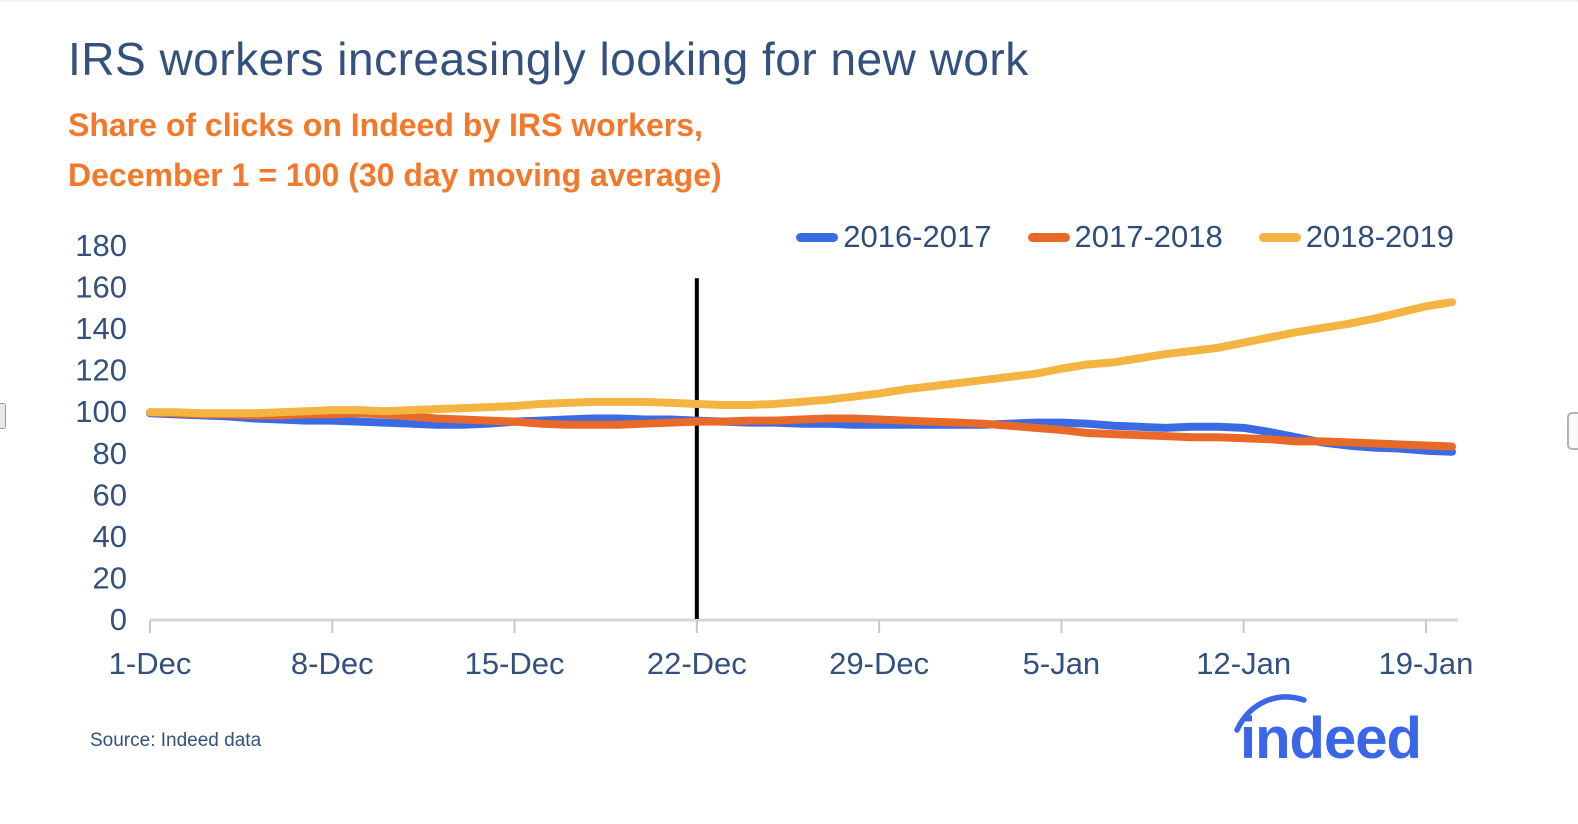 This screenshot has width=1578, height=824. What do you see at coordinates (332, 663) in the screenshot?
I see `x-tick-label: 8-Dec` at bounding box center [332, 663].